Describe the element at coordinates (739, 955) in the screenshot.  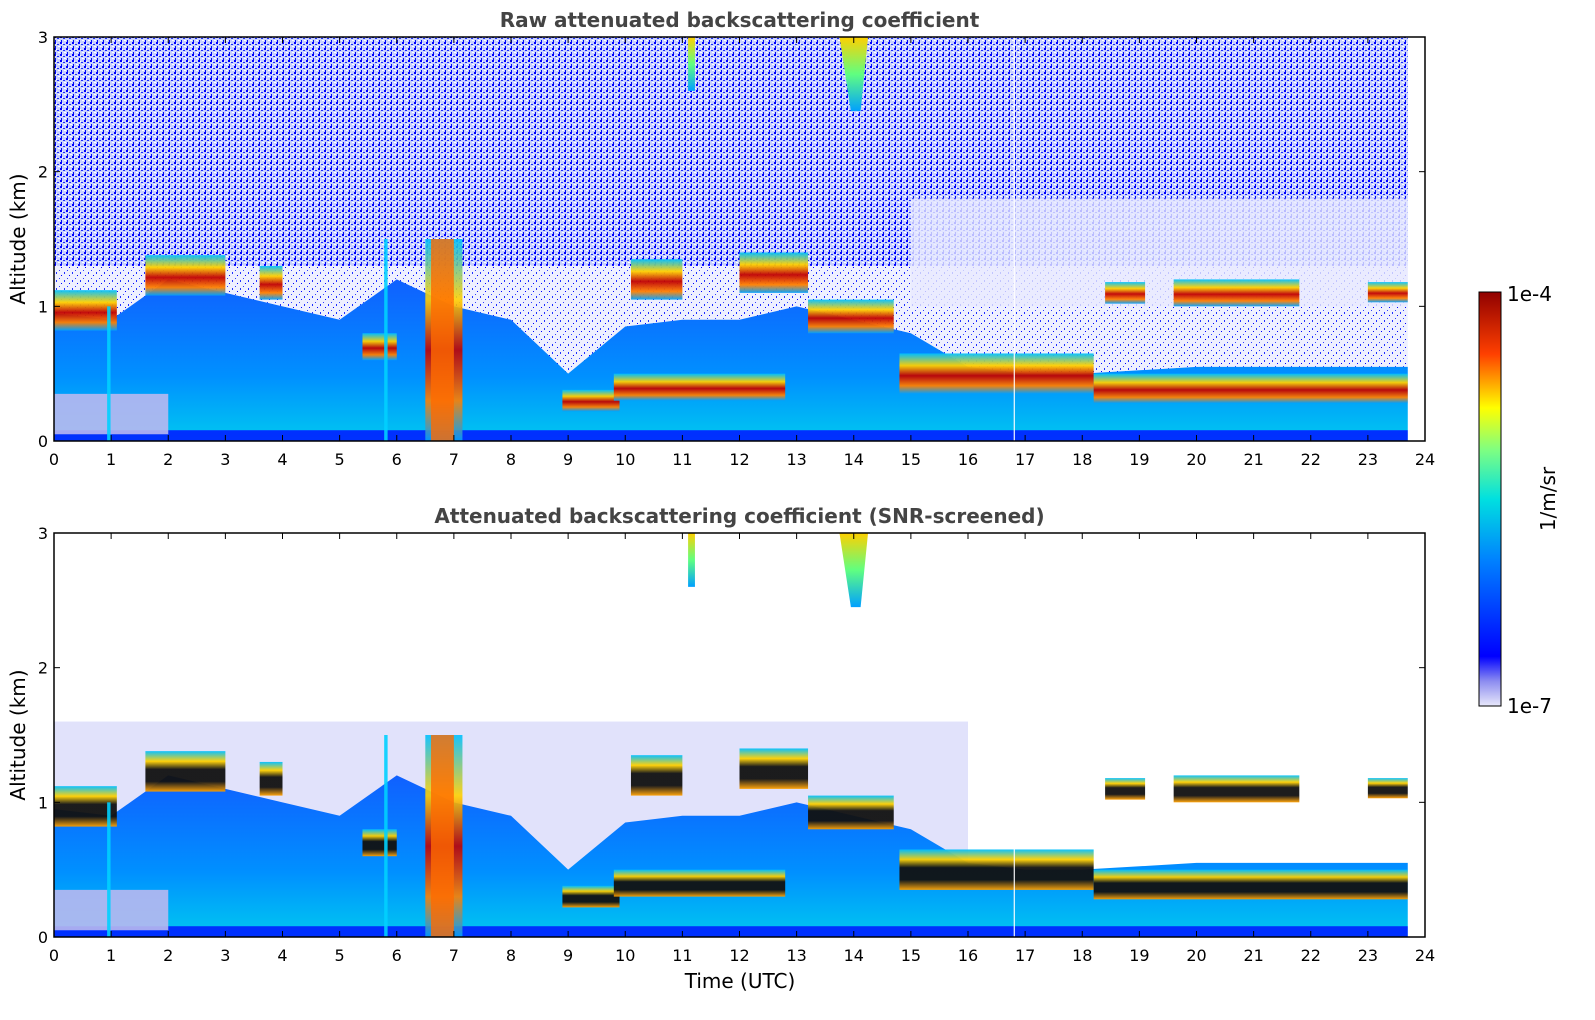
I see `x-tick-label: 12` at that location.